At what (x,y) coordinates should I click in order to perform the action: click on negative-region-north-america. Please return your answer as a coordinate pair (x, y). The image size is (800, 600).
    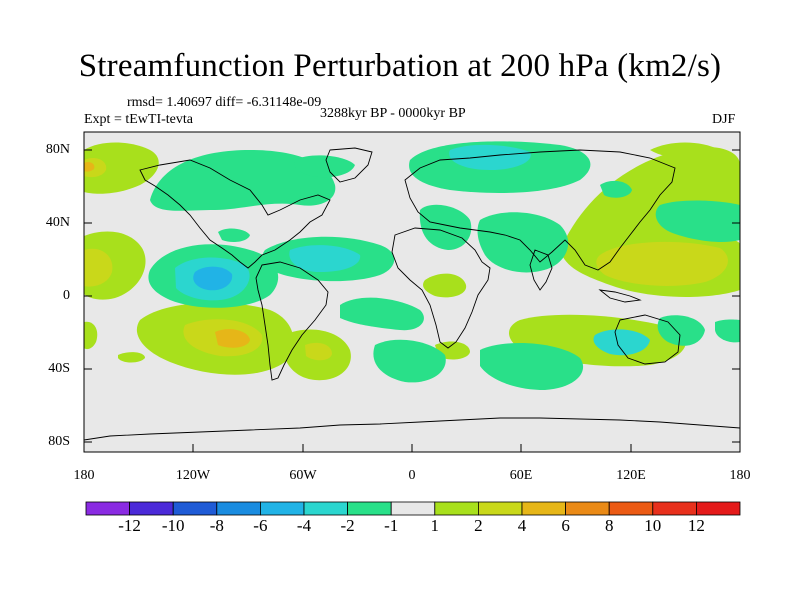
    Looking at the image, I should click on (243, 180).